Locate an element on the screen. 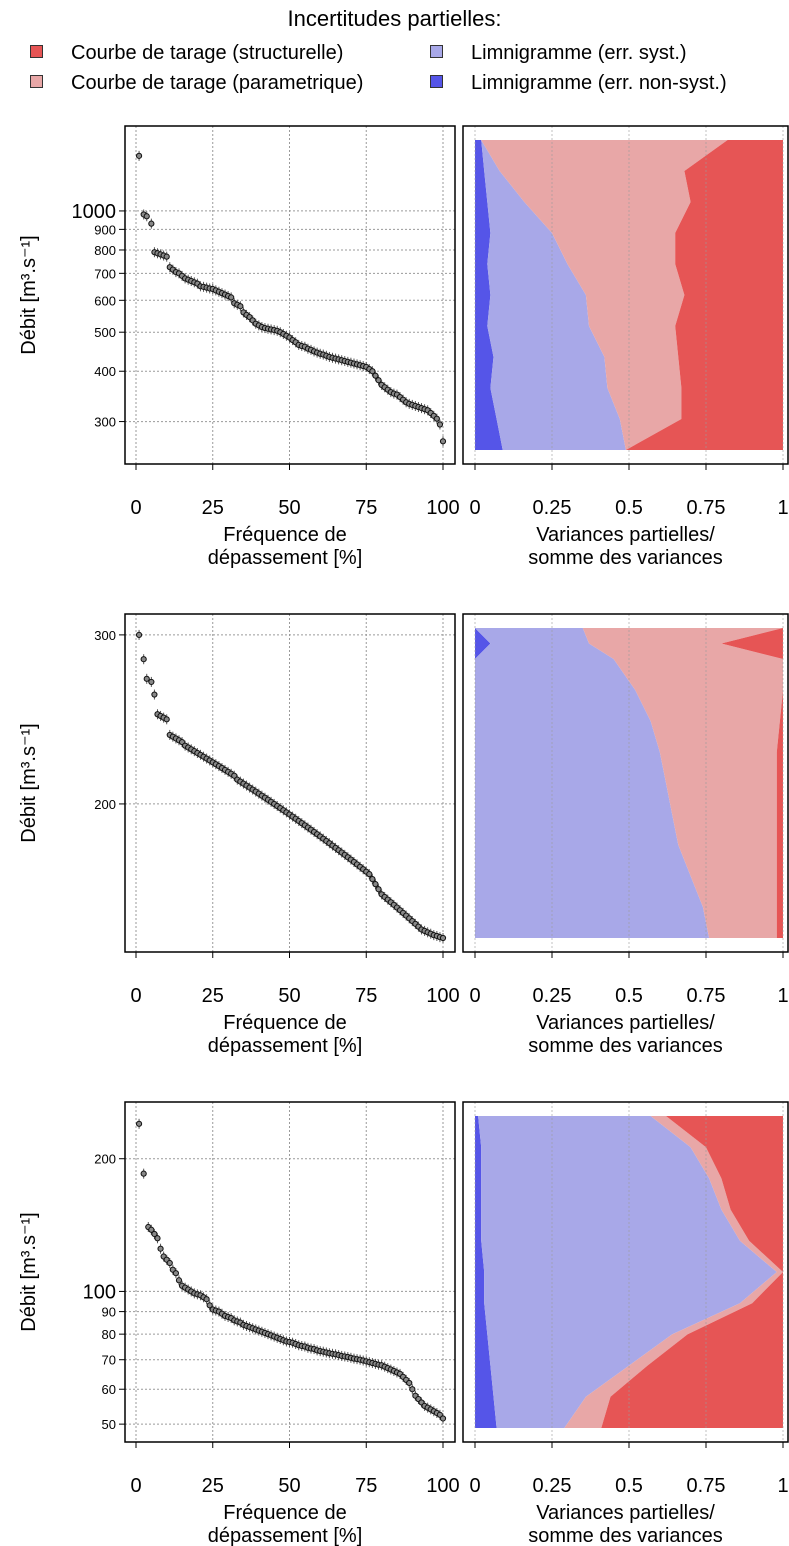 Image resolution: width=789 pixels, height=1546 pixels. legend-item-non-syst: Limnigramme (err. non-syst.) is located at coordinates (578, 83).